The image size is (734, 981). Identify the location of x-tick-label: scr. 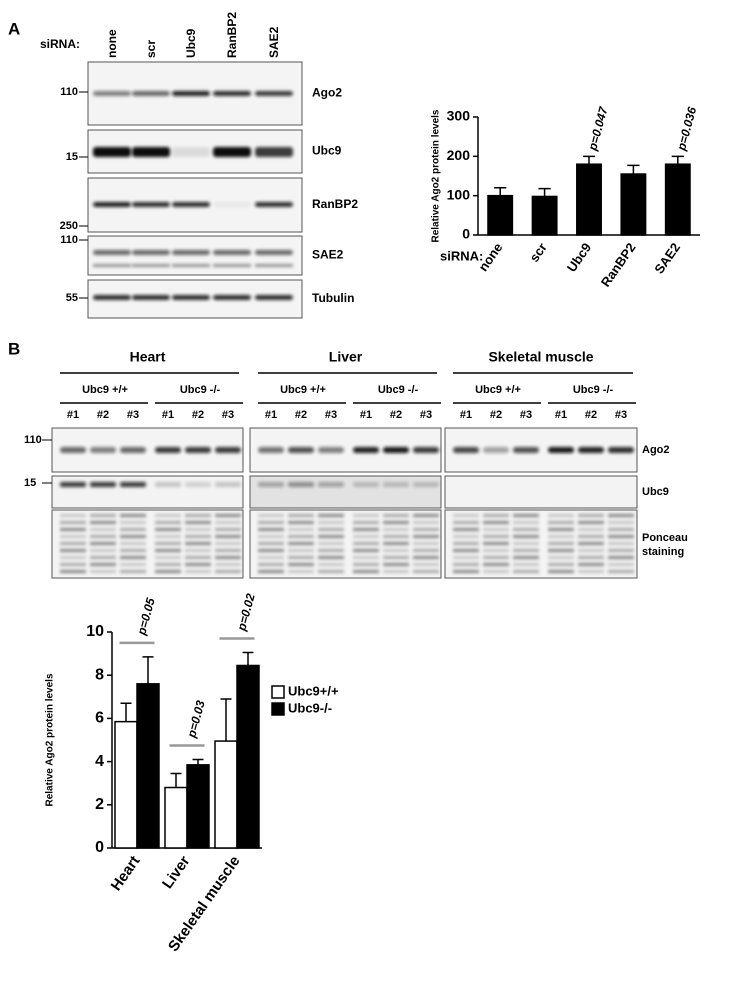
(537, 252).